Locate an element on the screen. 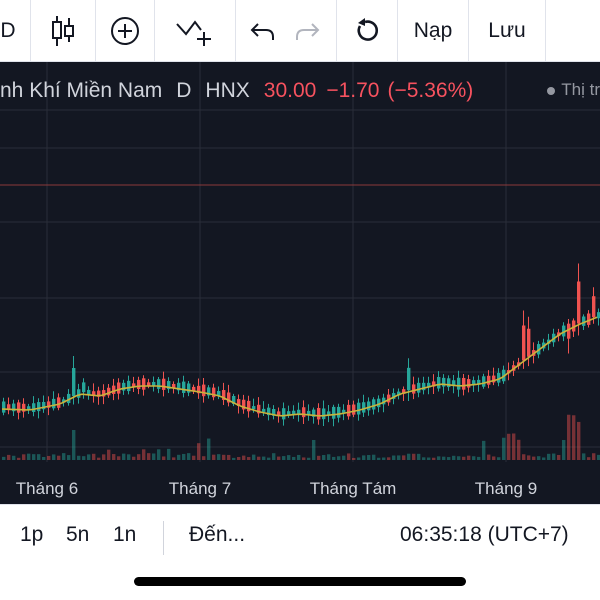 The image size is (600, 600). indicators-button is located at coordinates (195, 31).